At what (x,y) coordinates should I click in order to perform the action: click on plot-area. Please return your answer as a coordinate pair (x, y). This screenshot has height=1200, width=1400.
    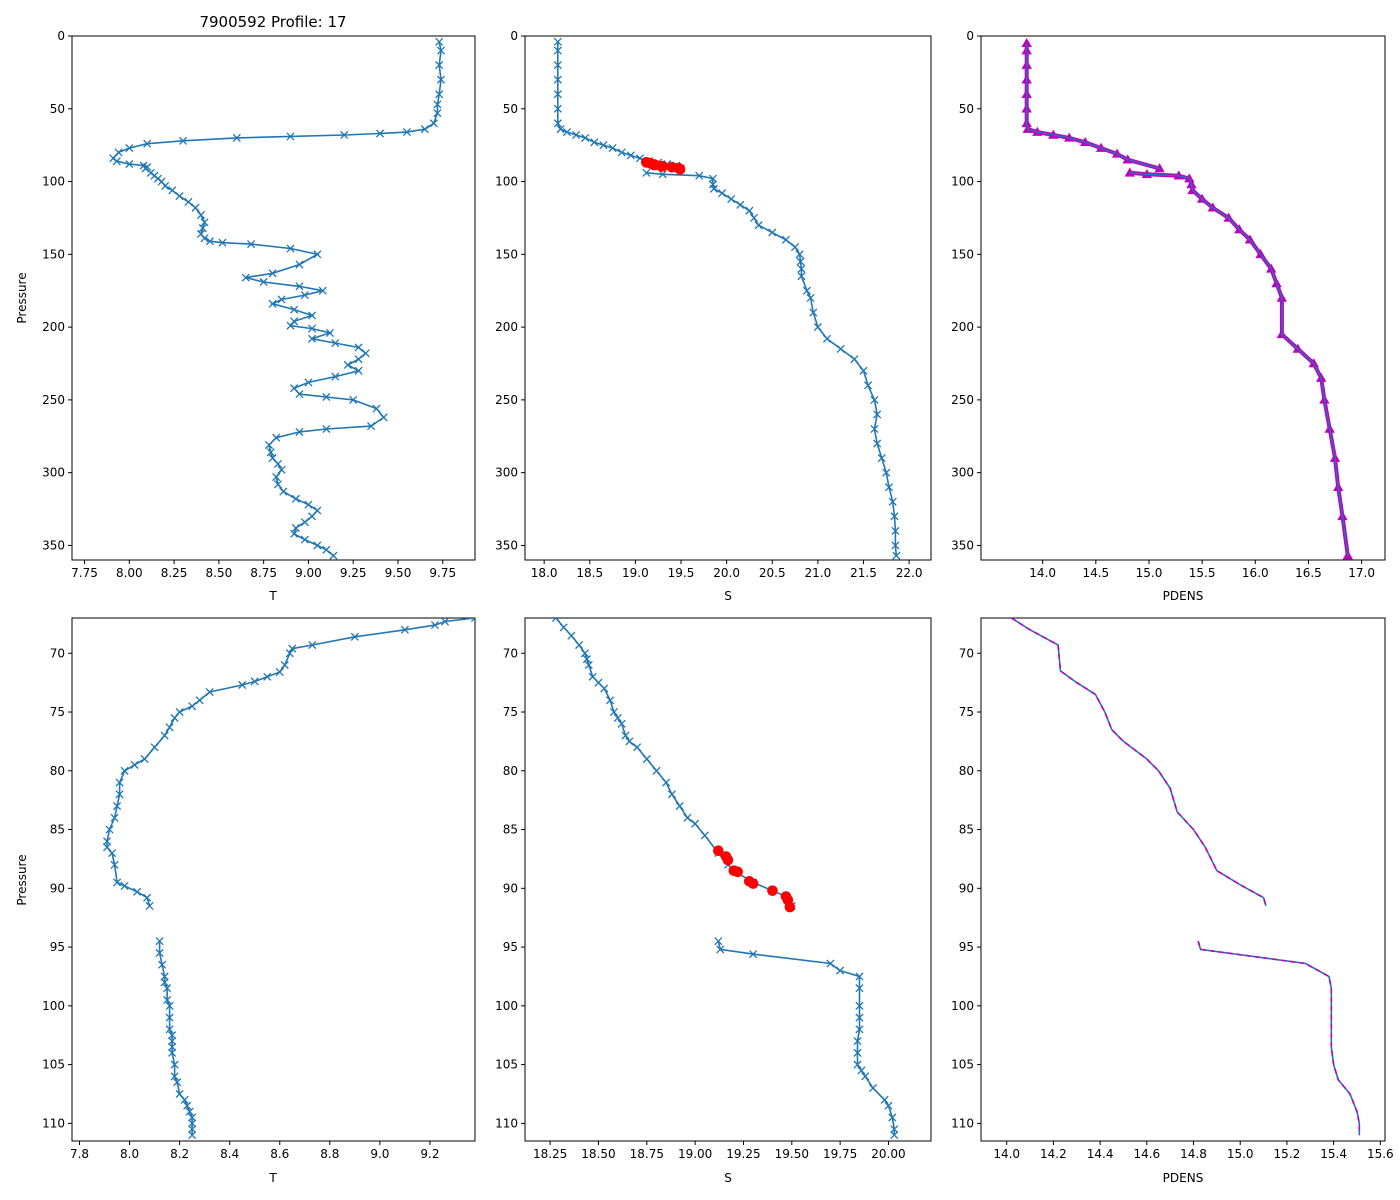
    Looking at the image, I should click on (277, 298).